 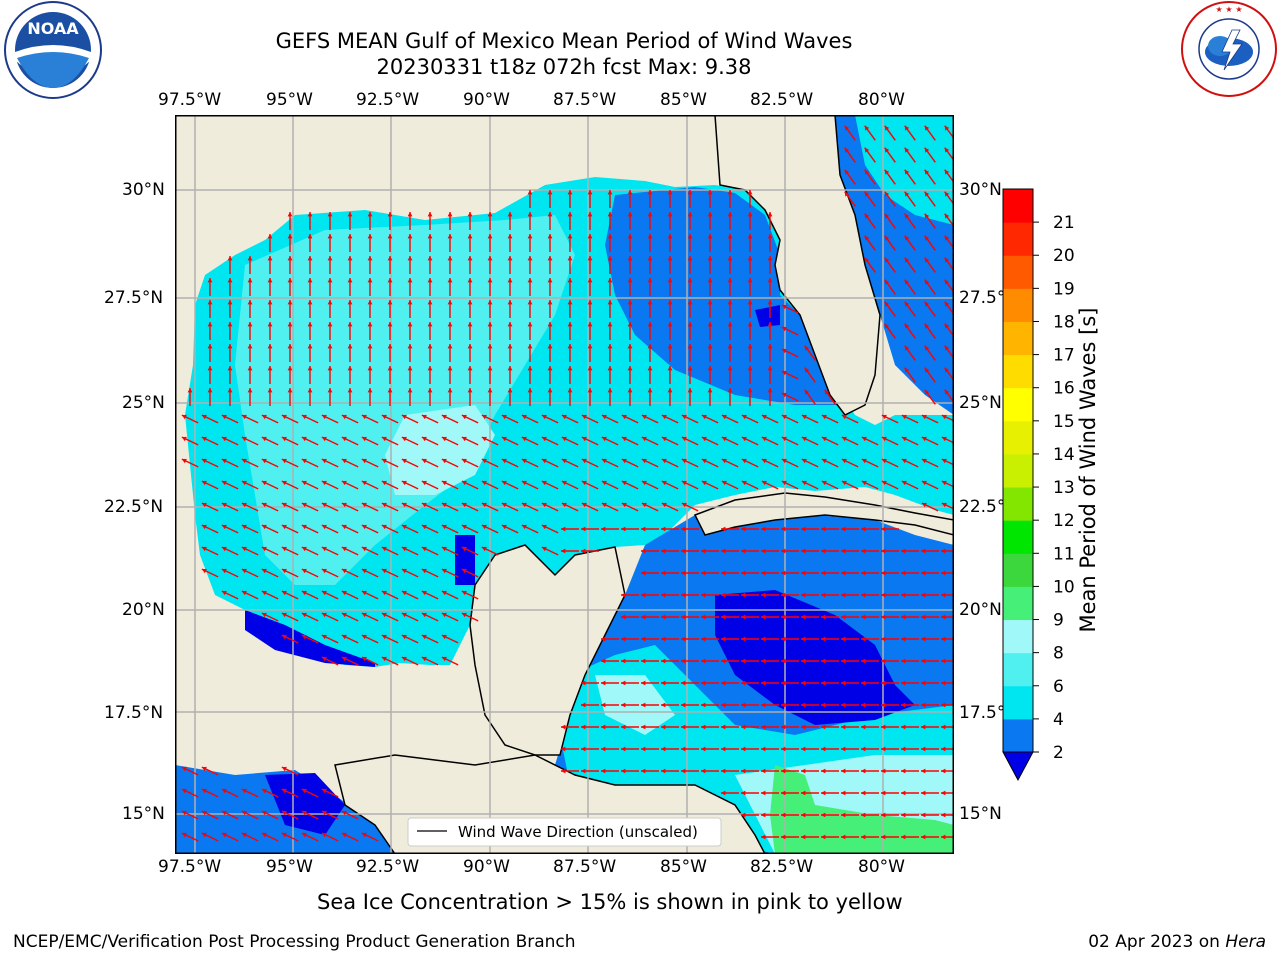 What do you see at coordinates (585, 867) in the screenshot?
I see `lon-label: 87.5°W` at bounding box center [585, 867].